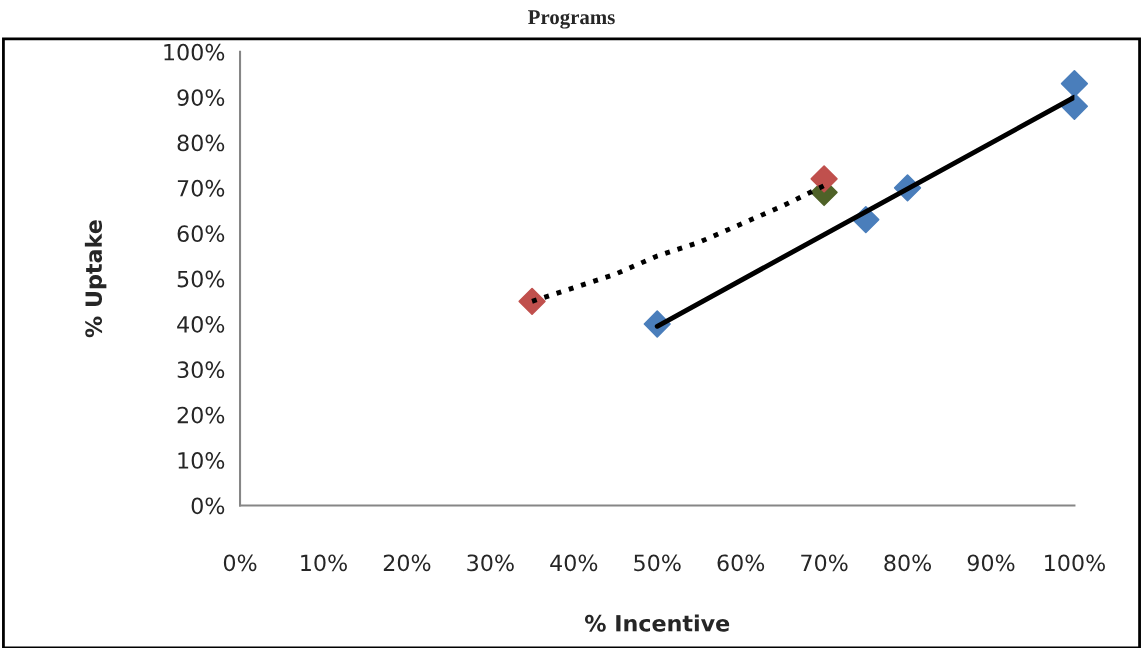 This screenshot has height=648, width=1143. Describe the element at coordinates (407, 563) in the screenshot. I see `x-tick-label: 20%` at that location.